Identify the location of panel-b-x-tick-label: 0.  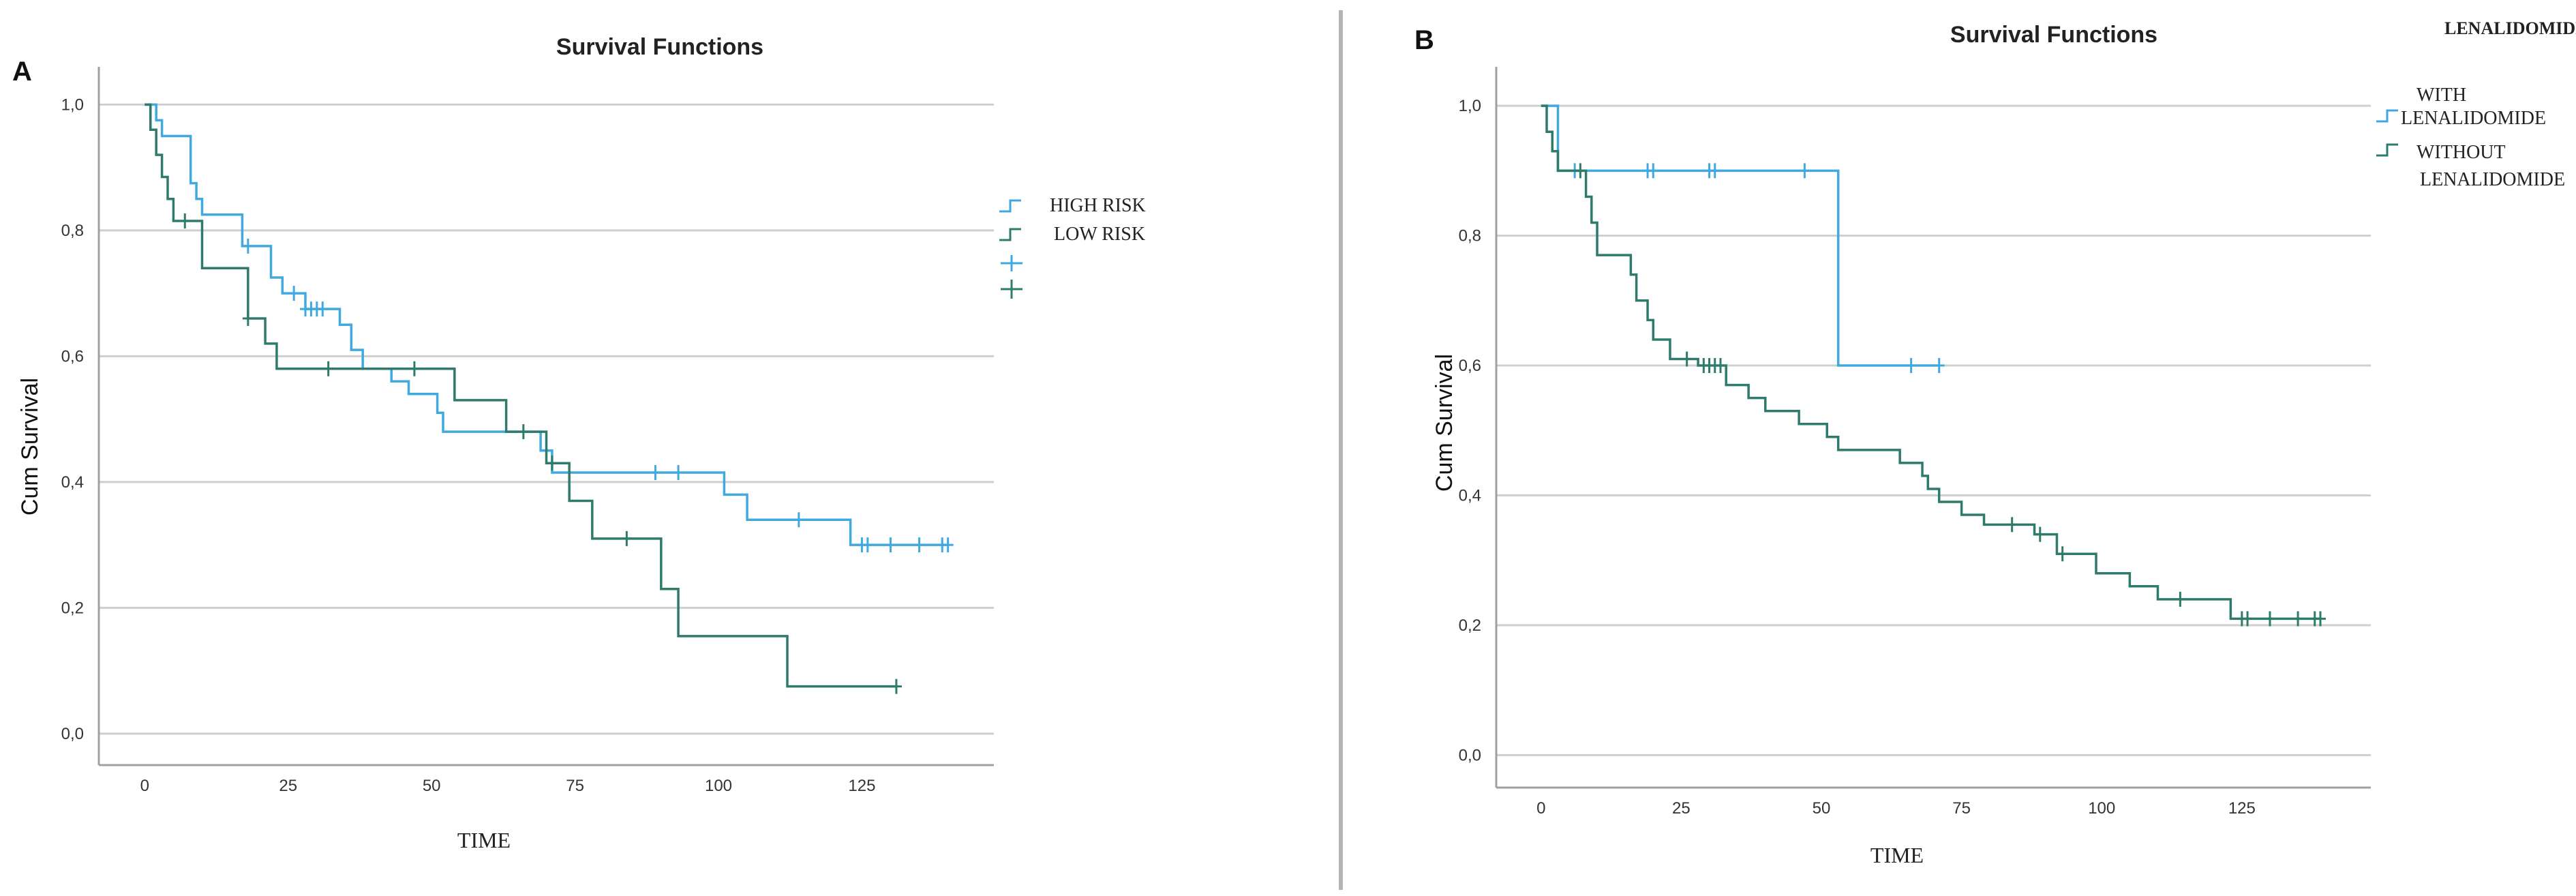
(1540, 808).